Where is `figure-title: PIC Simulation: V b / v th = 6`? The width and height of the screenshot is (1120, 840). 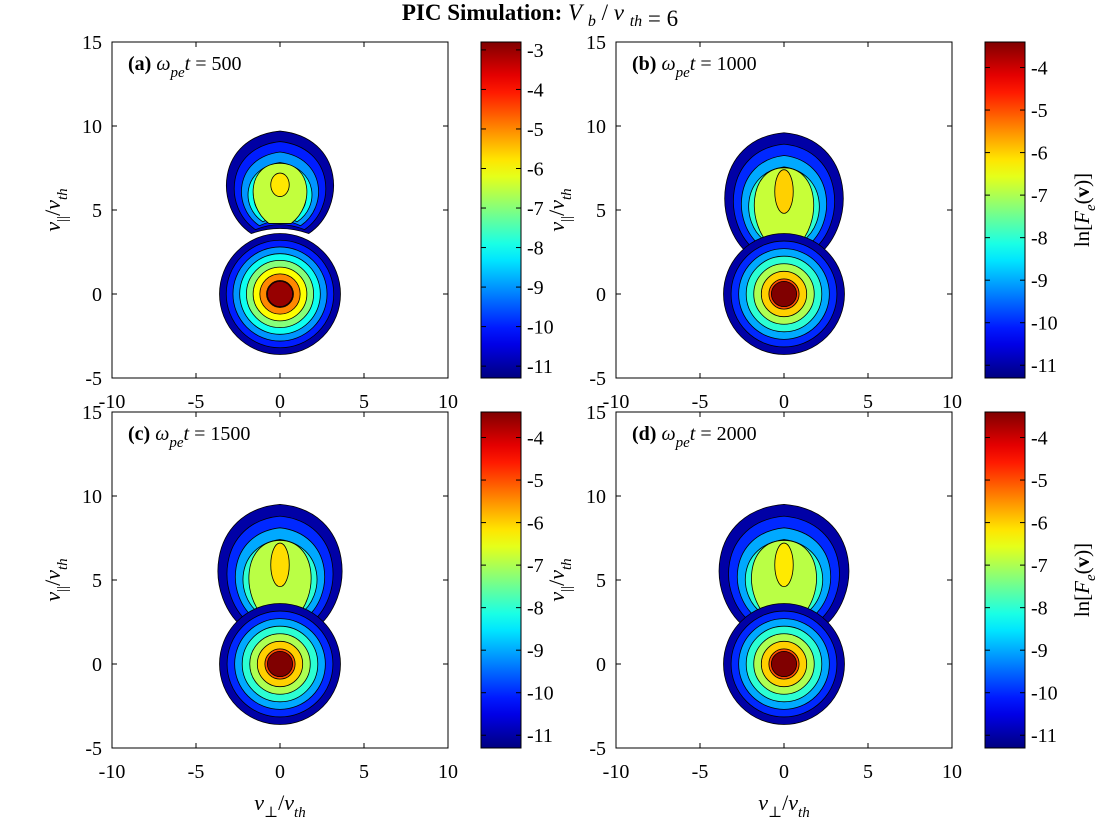 figure-title: PIC Simulation: V b / v th = 6 is located at coordinates (540, 15).